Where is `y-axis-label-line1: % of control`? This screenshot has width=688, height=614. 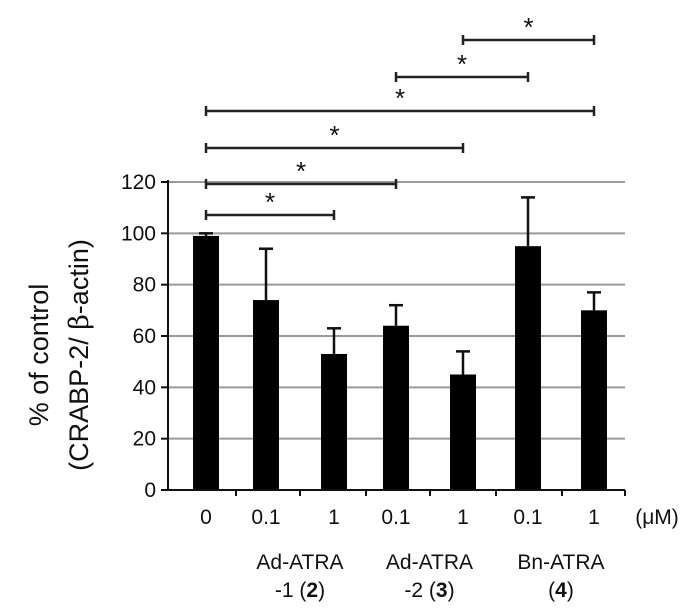
y-axis-label-line1: % of control is located at coordinates (39, 355).